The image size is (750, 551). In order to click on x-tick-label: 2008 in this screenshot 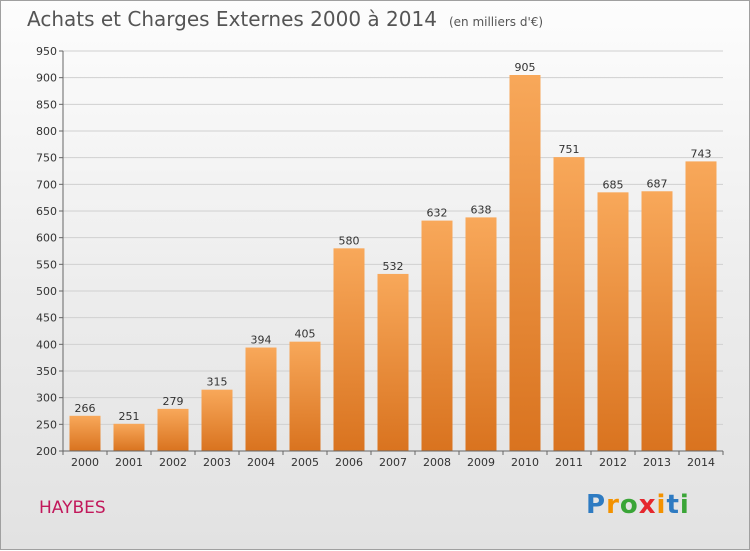, I will do `click(437, 462)`.